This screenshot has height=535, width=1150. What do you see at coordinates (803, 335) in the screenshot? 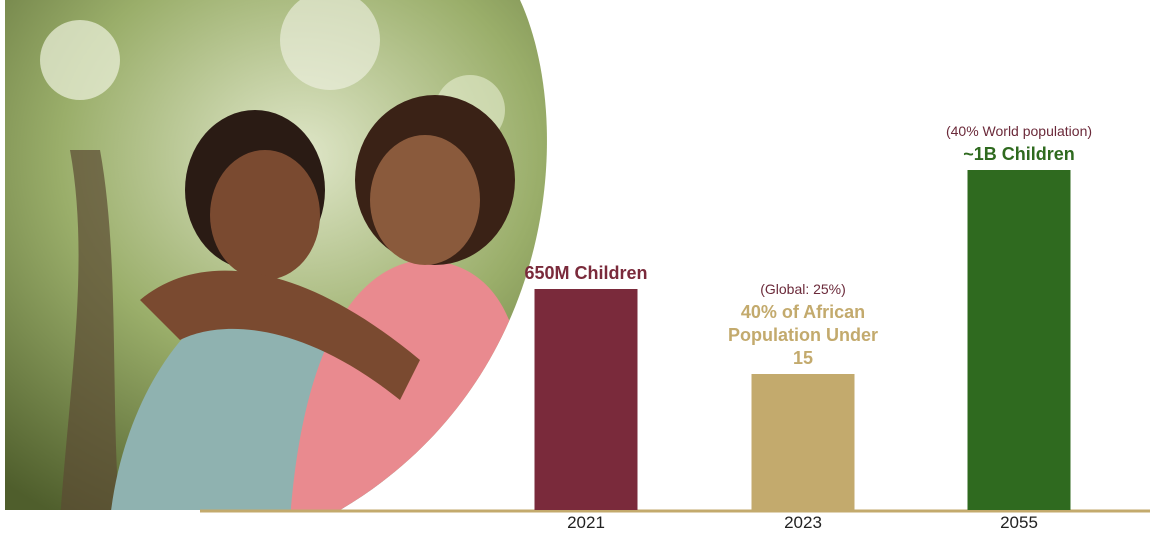
I see `value-label: 40% of African Population Under 15` at bounding box center [803, 335].